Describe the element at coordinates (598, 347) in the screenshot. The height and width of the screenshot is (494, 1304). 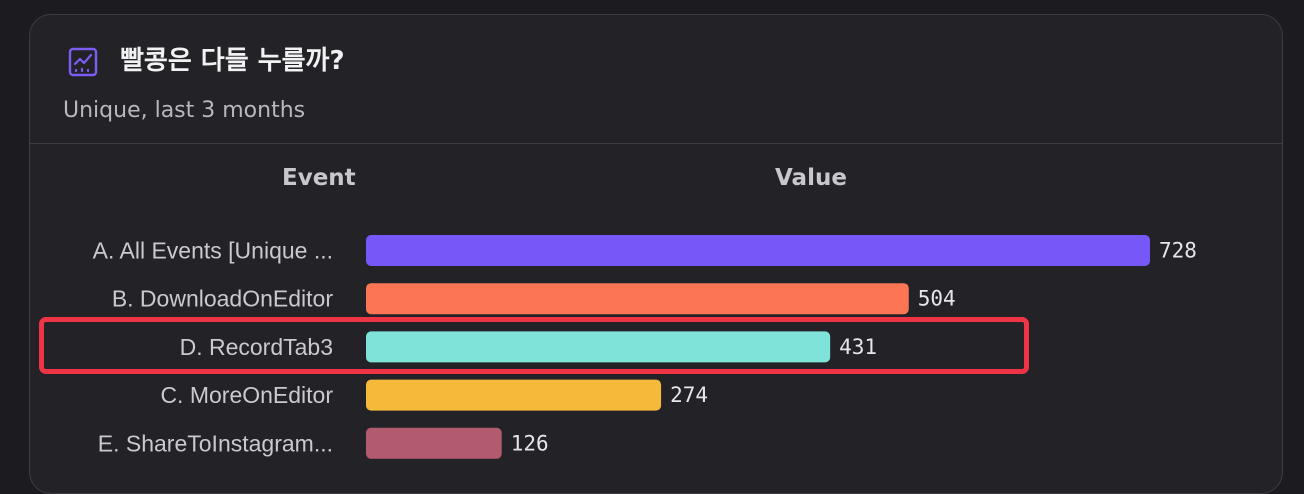
I see `bar-d-recordtab3` at that location.